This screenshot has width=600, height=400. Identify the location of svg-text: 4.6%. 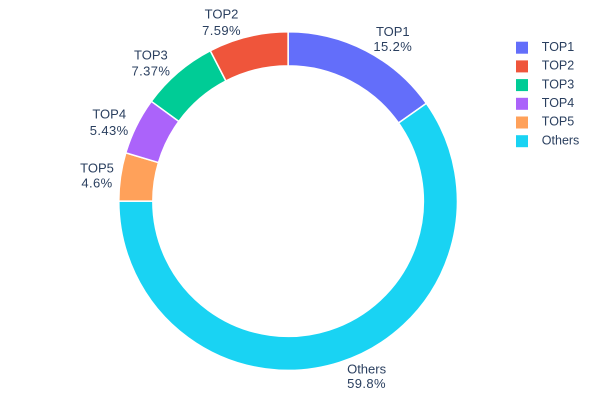
(96, 183).